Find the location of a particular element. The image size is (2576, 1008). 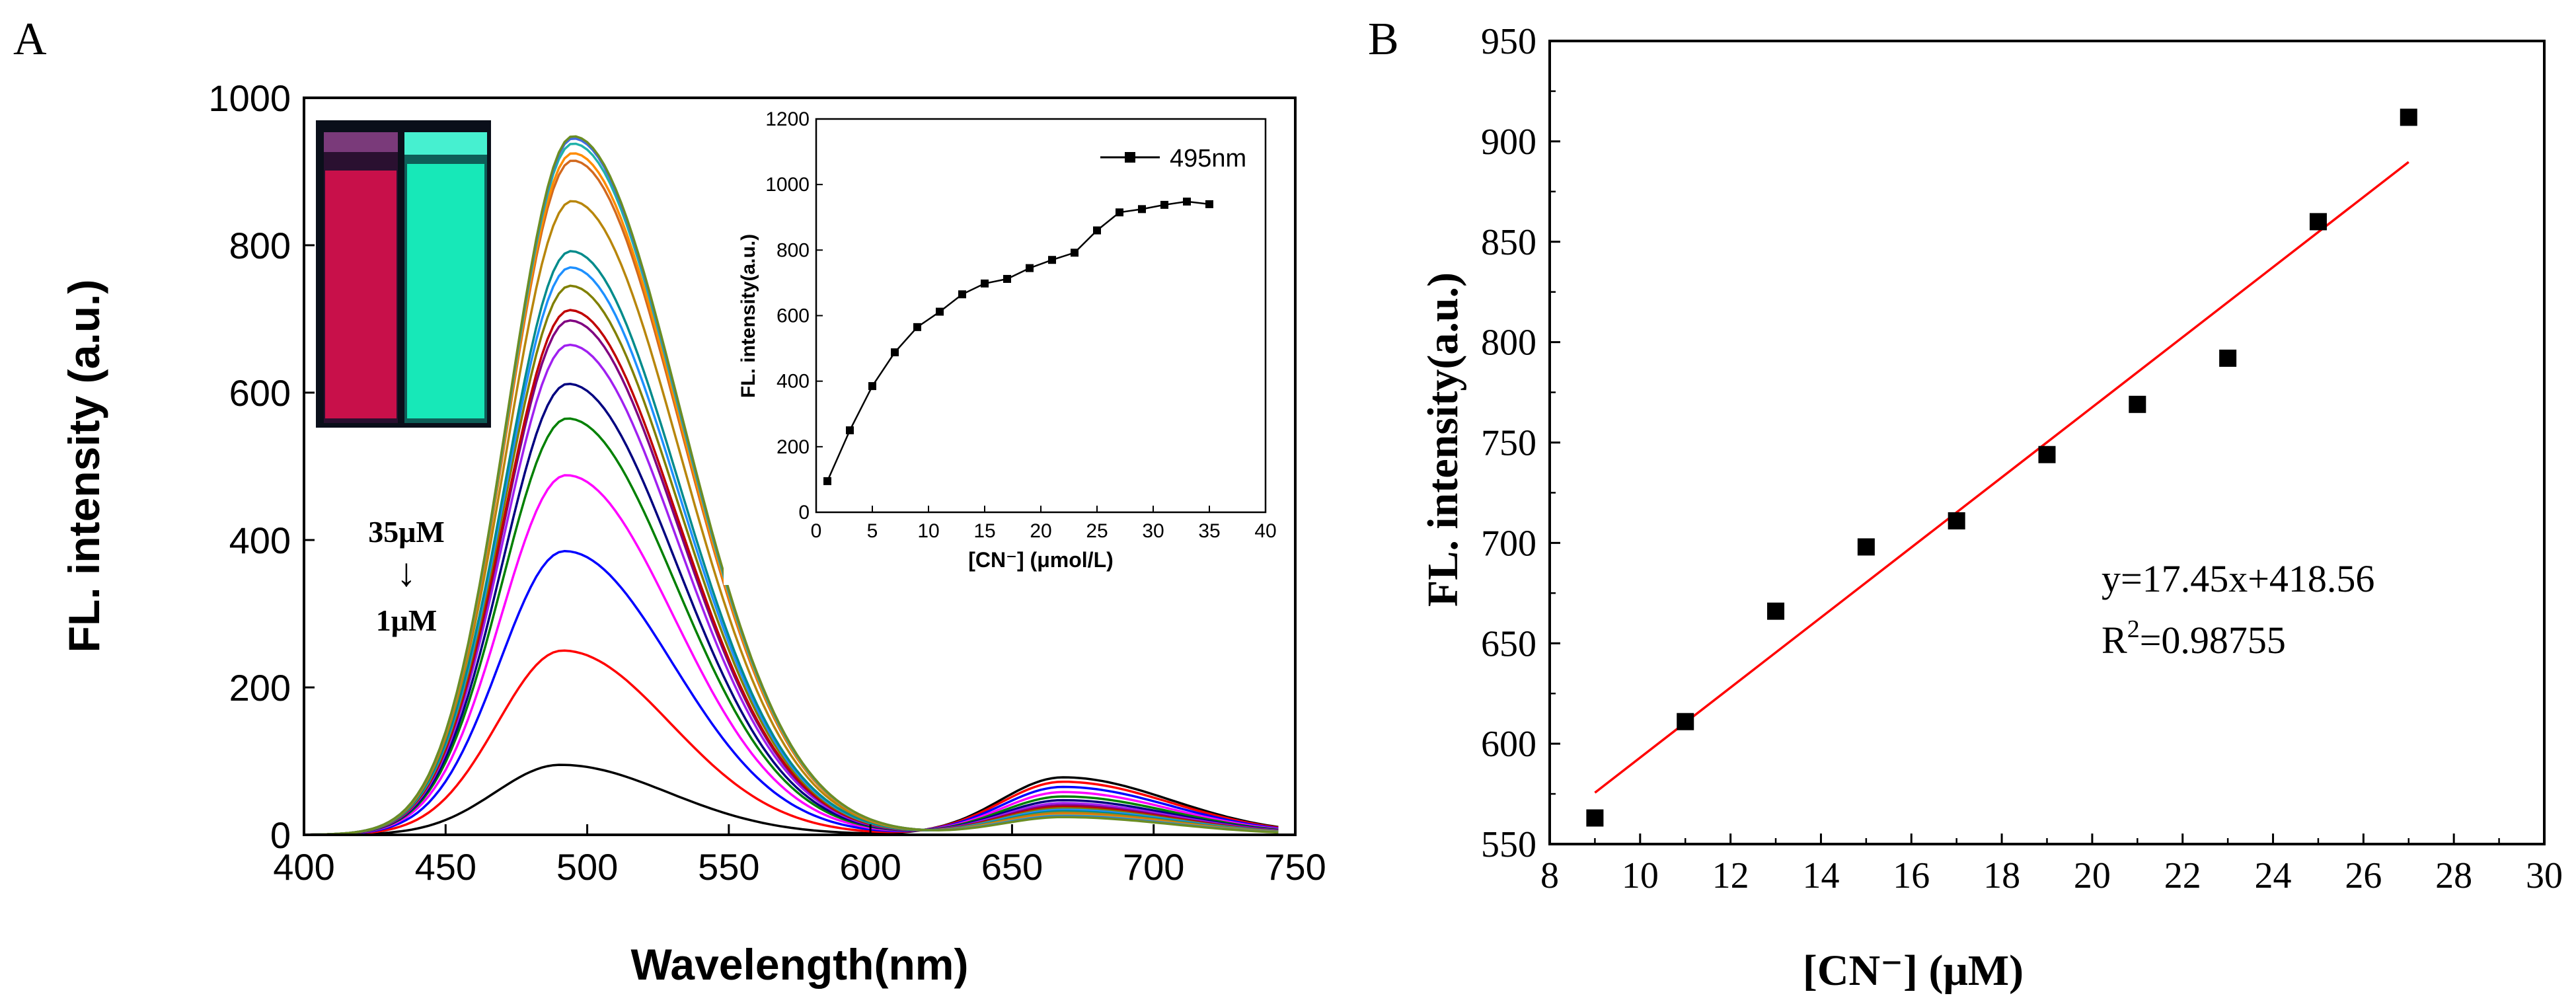

spectra-y-tick-label: 0 is located at coordinates (280, 835).